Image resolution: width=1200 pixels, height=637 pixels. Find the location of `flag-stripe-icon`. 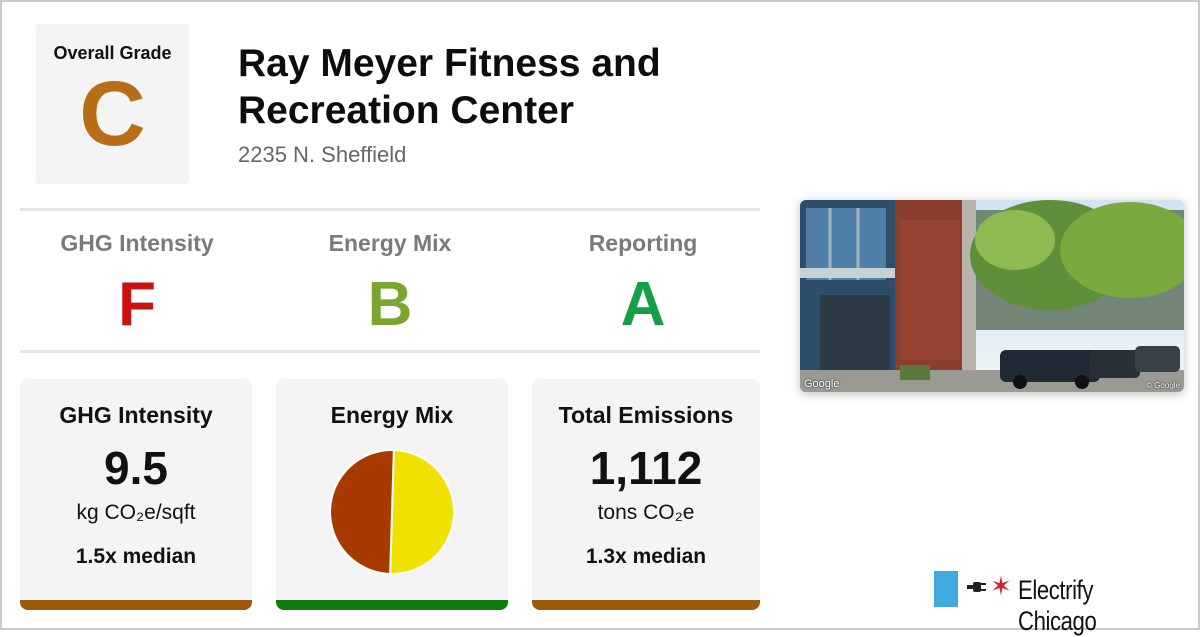

flag-stripe-icon is located at coordinates (946, 589).